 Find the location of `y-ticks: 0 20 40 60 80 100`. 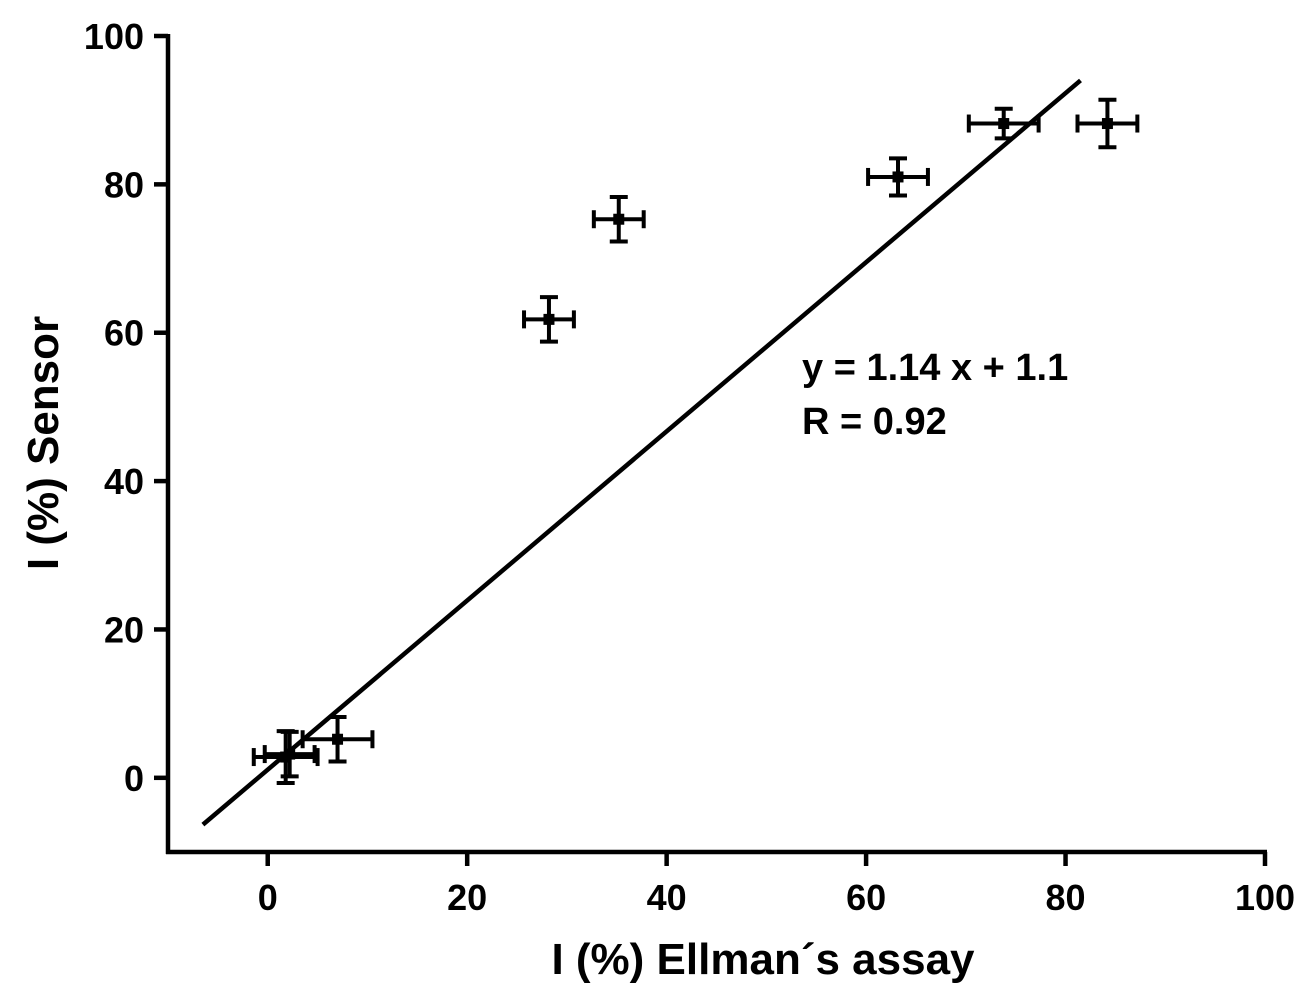

y-ticks: 0 20 40 60 80 100 is located at coordinates (126, 407).